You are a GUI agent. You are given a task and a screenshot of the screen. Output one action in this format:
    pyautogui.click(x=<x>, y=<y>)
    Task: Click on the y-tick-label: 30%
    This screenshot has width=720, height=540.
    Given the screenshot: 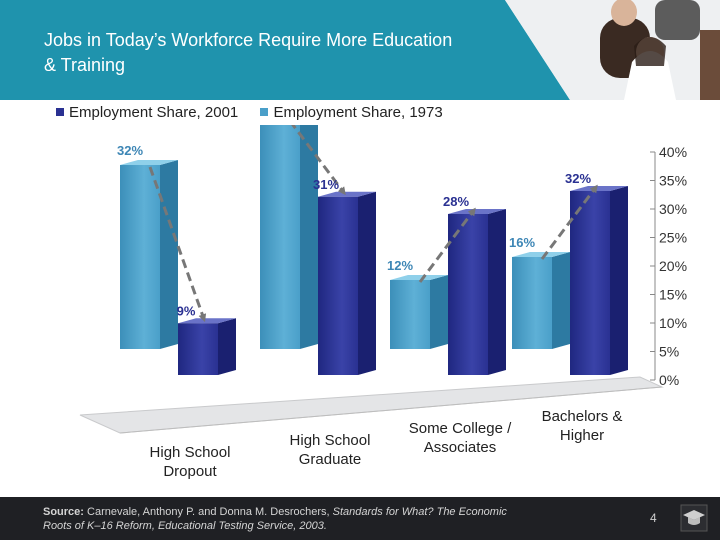 What is the action you would take?
    pyautogui.click(x=673, y=209)
    